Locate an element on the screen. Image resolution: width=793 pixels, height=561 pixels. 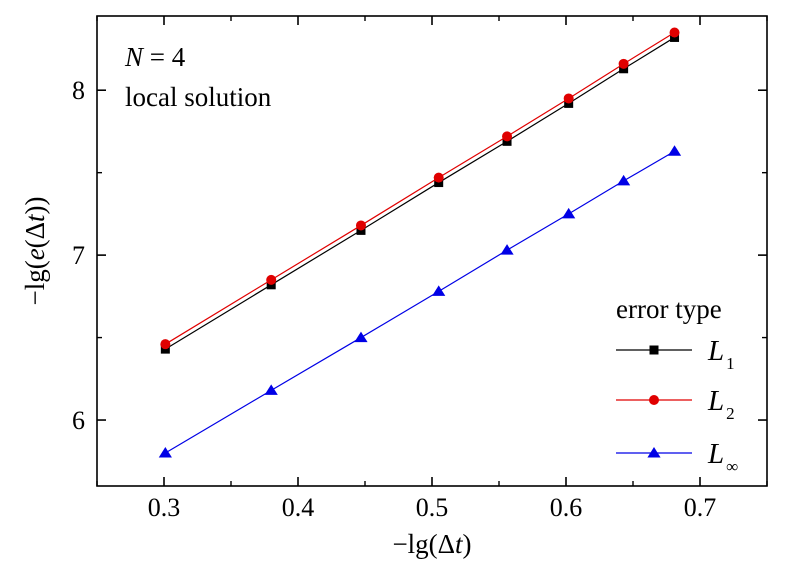
x-axis-label: −lg(Δt) is located at coordinates (431, 544).